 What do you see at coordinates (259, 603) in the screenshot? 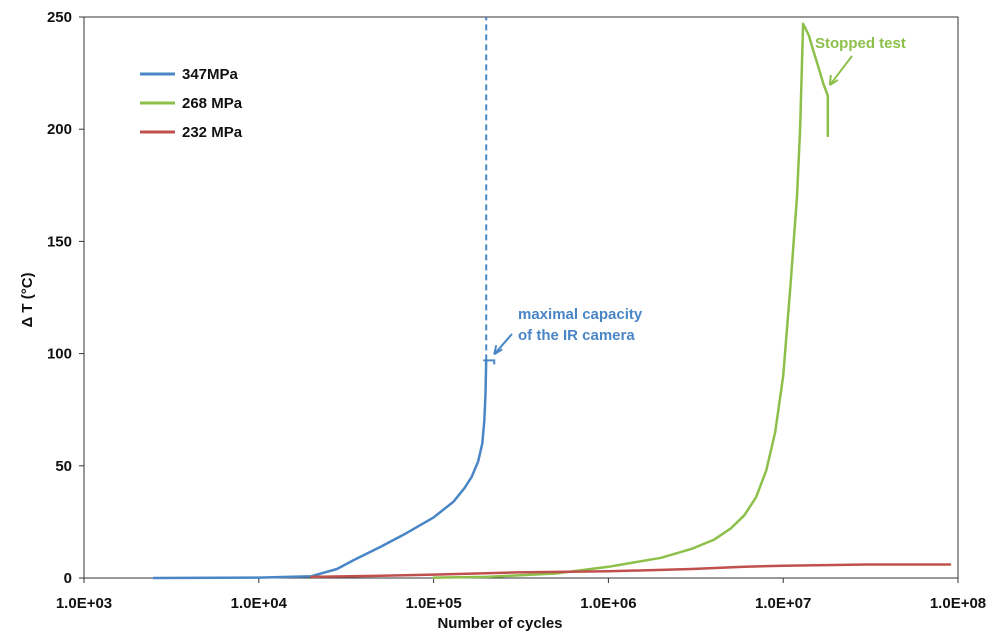
I see `x-tick-label: 1.0E+04` at bounding box center [259, 603].